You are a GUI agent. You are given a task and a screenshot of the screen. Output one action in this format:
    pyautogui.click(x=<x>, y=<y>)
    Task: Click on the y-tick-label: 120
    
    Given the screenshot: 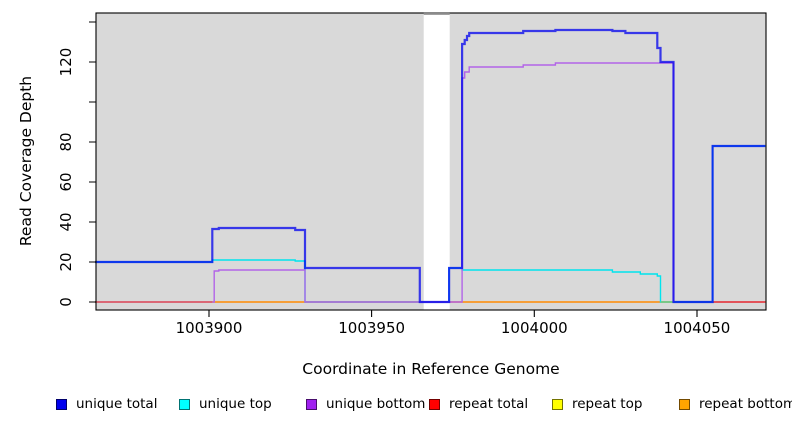 What is the action you would take?
    pyautogui.click(x=66, y=62)
    